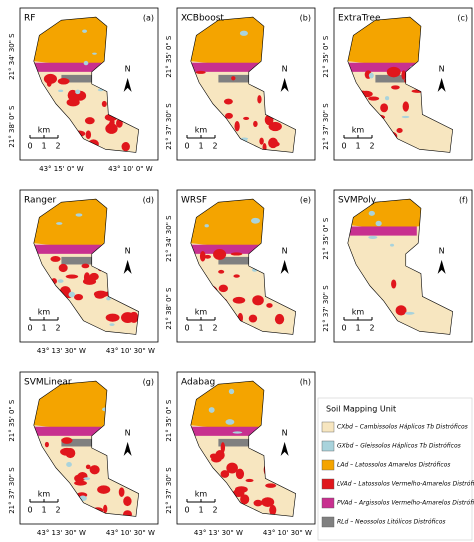 Image resolution: width=474 pixels, height=542 pixels. I want to click on longitude-label: 43° 15' 0" W, so click(61, 169).